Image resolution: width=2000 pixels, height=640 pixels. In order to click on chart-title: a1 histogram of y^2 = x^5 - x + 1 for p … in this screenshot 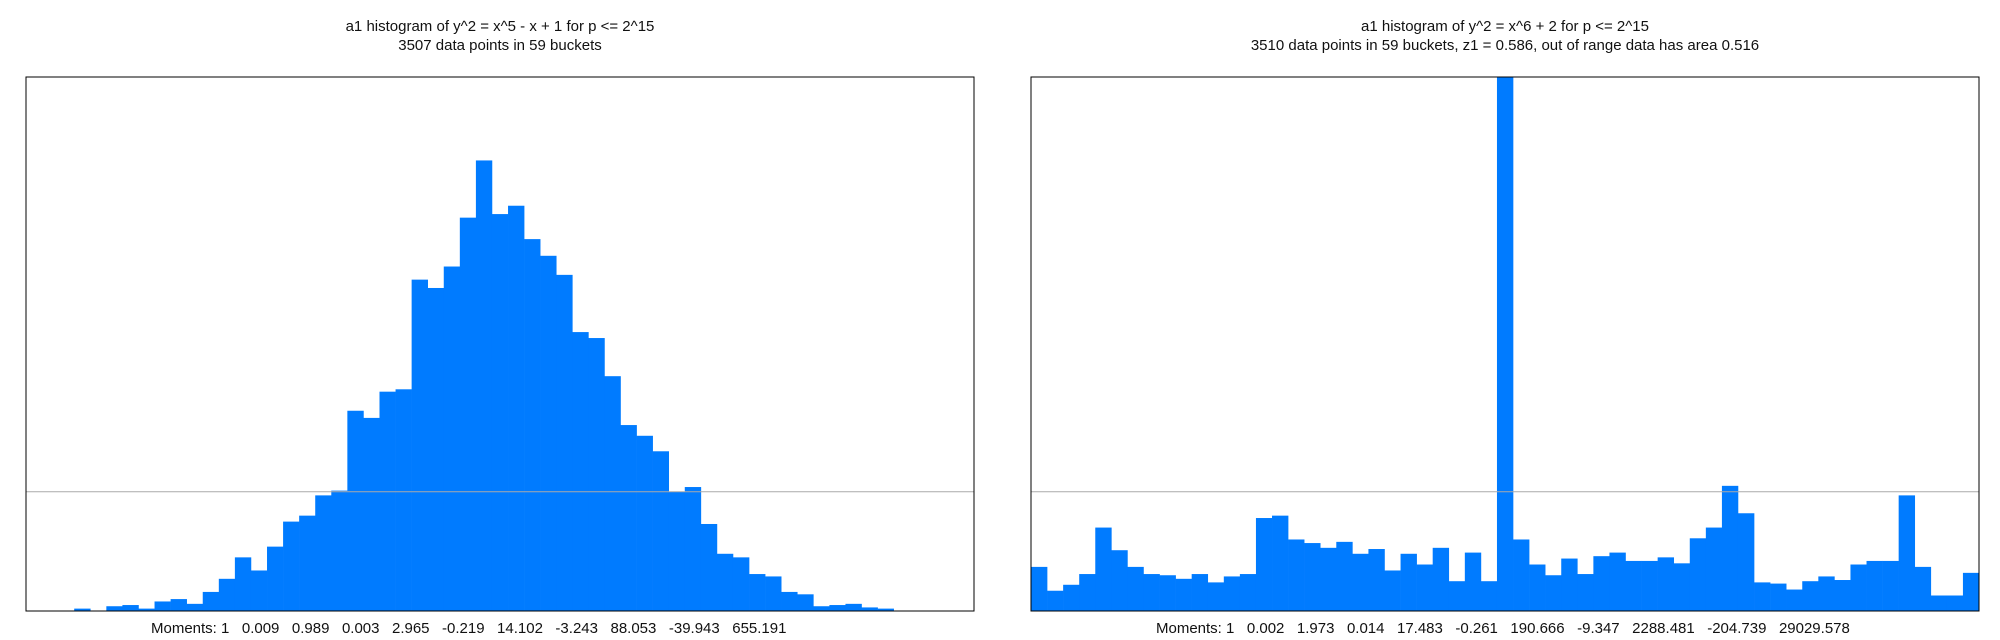, I will do `click(500, 26)`.